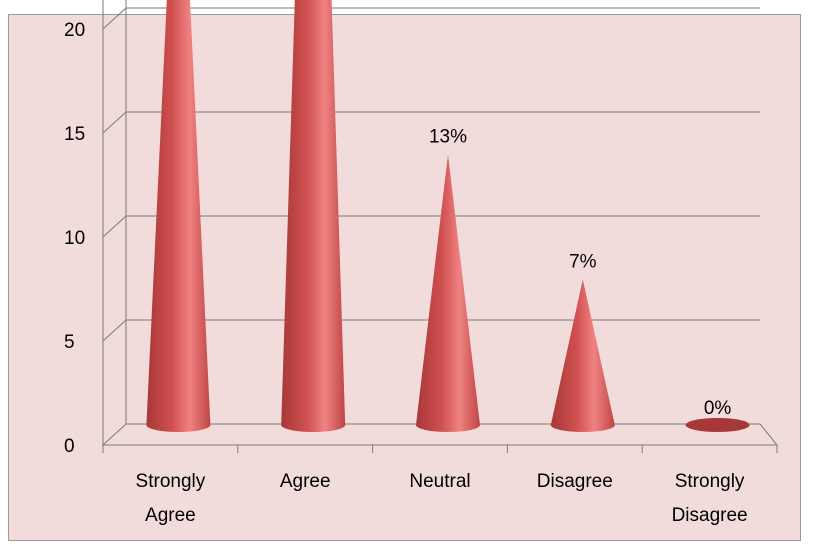 This screenshot has width=819, height=547. What do you see at coordinates (69, 446) in the screenshot?
I see `y-tick-label: 0` at bounding box center [69, 446].